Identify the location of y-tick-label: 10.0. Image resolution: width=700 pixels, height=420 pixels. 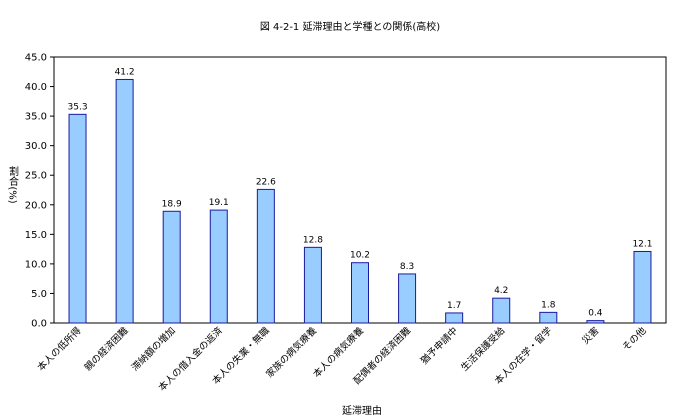
(36, 264).